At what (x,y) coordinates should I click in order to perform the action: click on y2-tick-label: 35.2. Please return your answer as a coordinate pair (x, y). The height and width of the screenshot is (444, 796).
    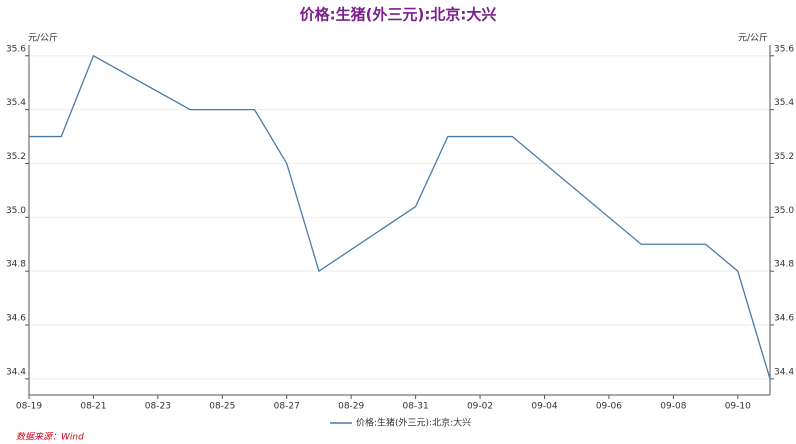
    Looking at the image, I should click on (784, 157).